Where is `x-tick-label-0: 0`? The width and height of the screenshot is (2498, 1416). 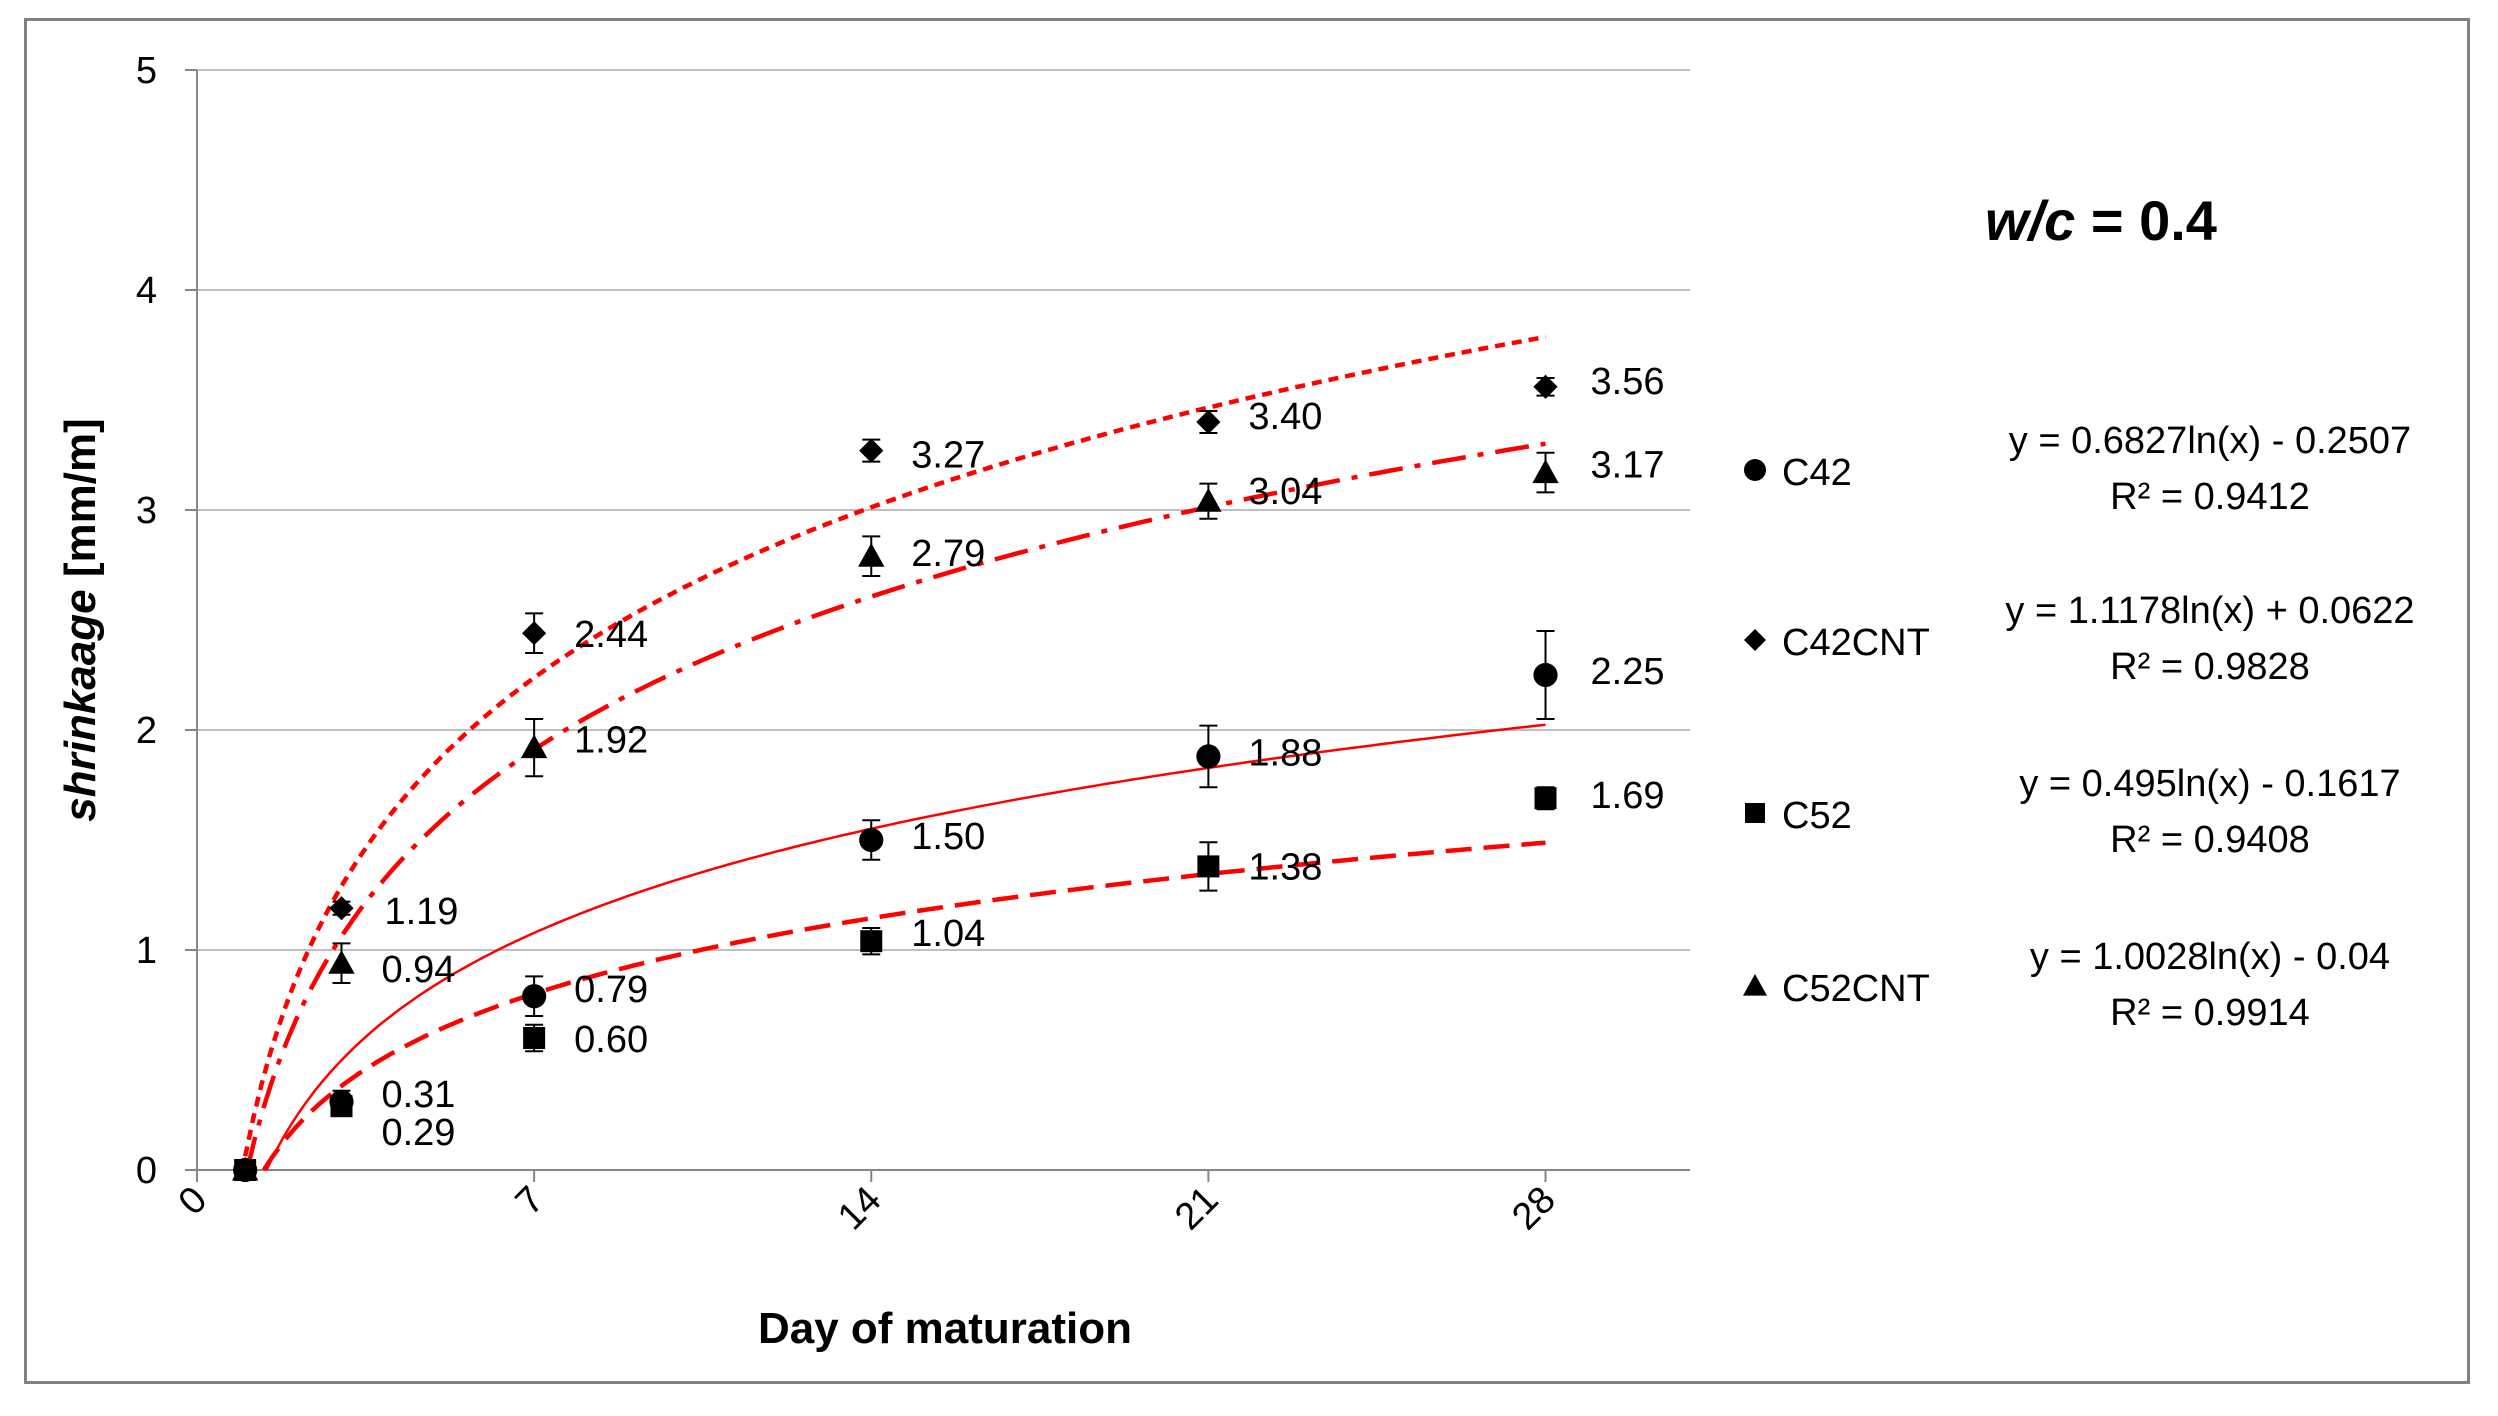 x-tick-label-0: 0 is located at coordinates (193, 1201).